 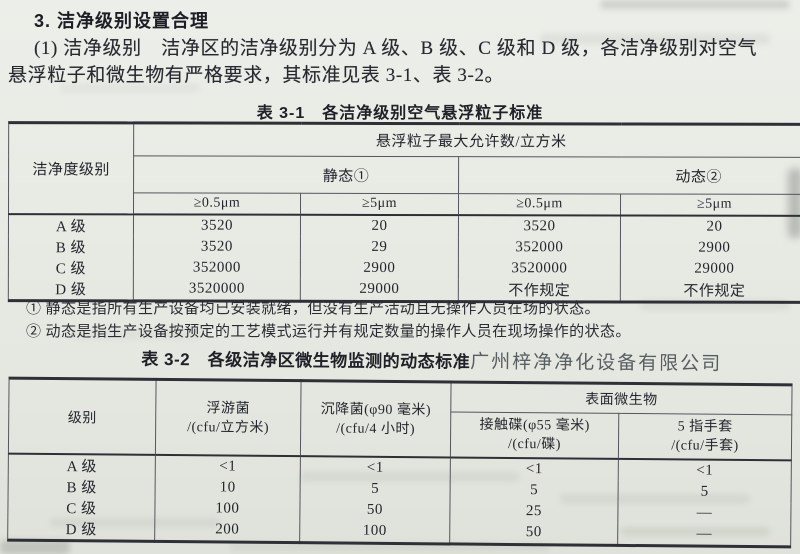 I want to click on table-row: B 级 3520 29 352000 2900, so click(x=404, y=247).